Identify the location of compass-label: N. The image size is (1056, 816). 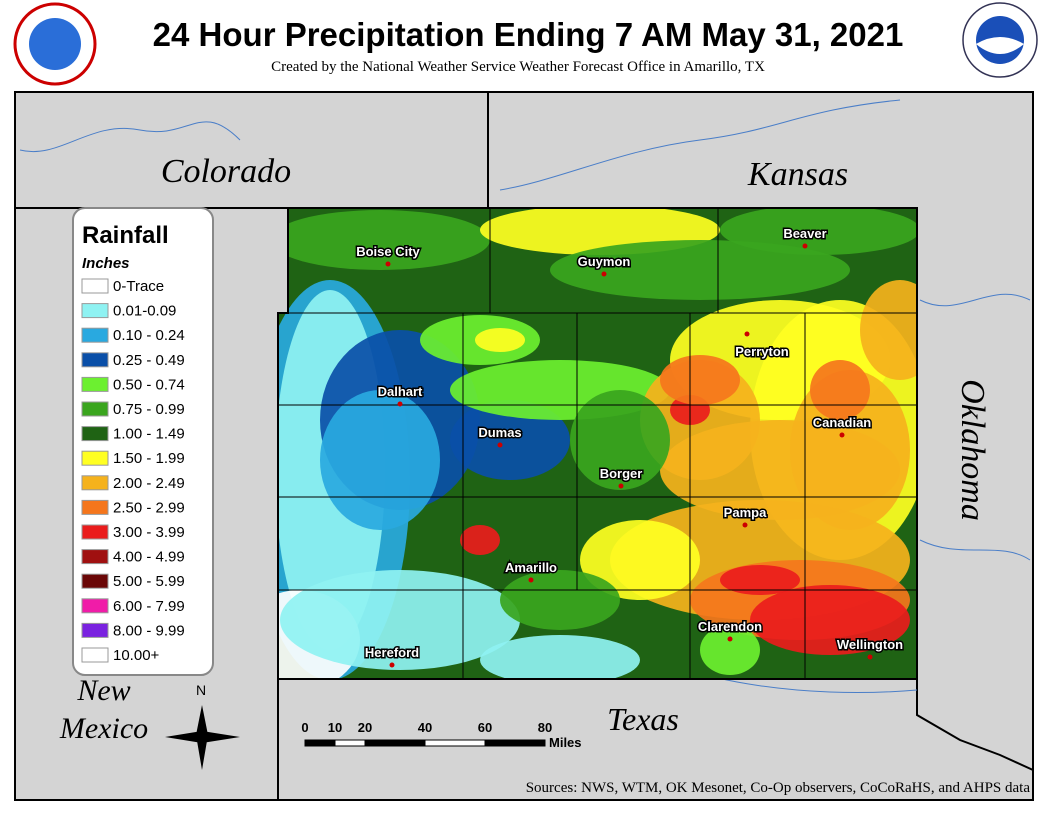
(201, 690).